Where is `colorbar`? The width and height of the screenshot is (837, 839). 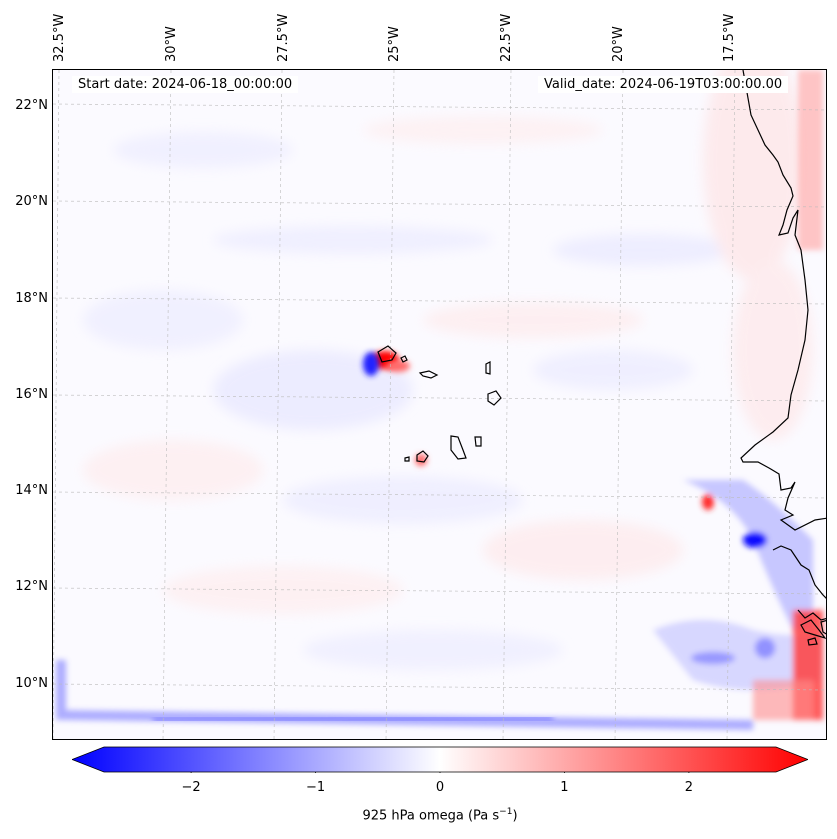
colorbar is located at coordinates (440, 761).